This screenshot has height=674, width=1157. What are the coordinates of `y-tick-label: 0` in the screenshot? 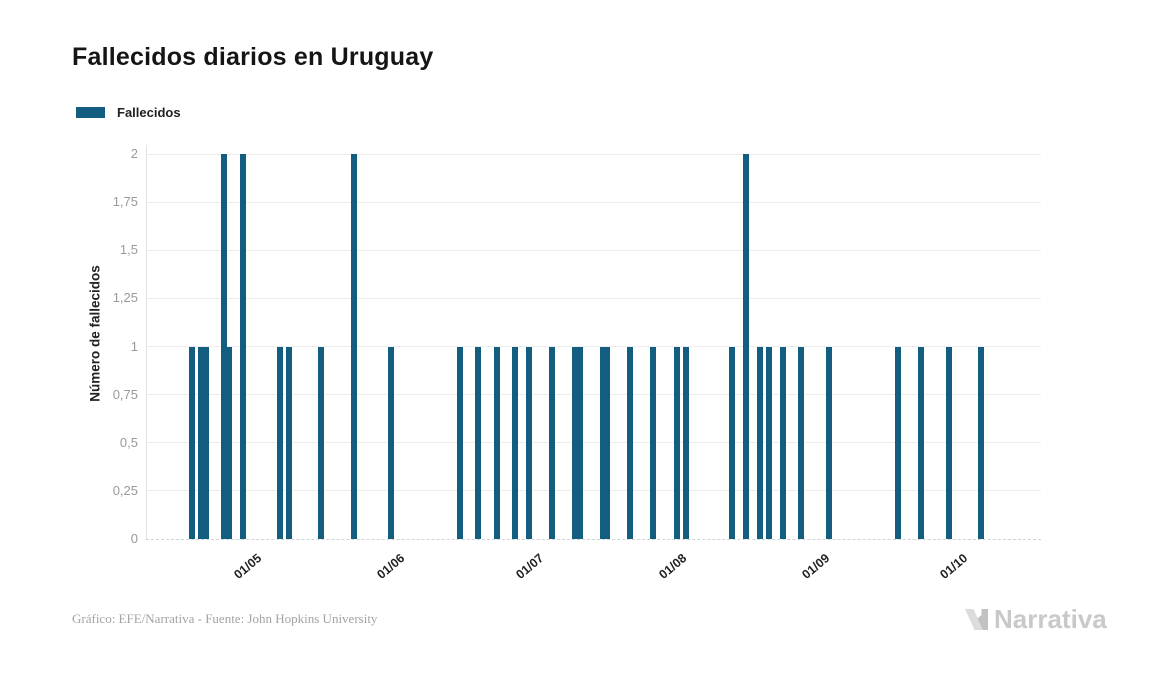 It's located at (134, 538).